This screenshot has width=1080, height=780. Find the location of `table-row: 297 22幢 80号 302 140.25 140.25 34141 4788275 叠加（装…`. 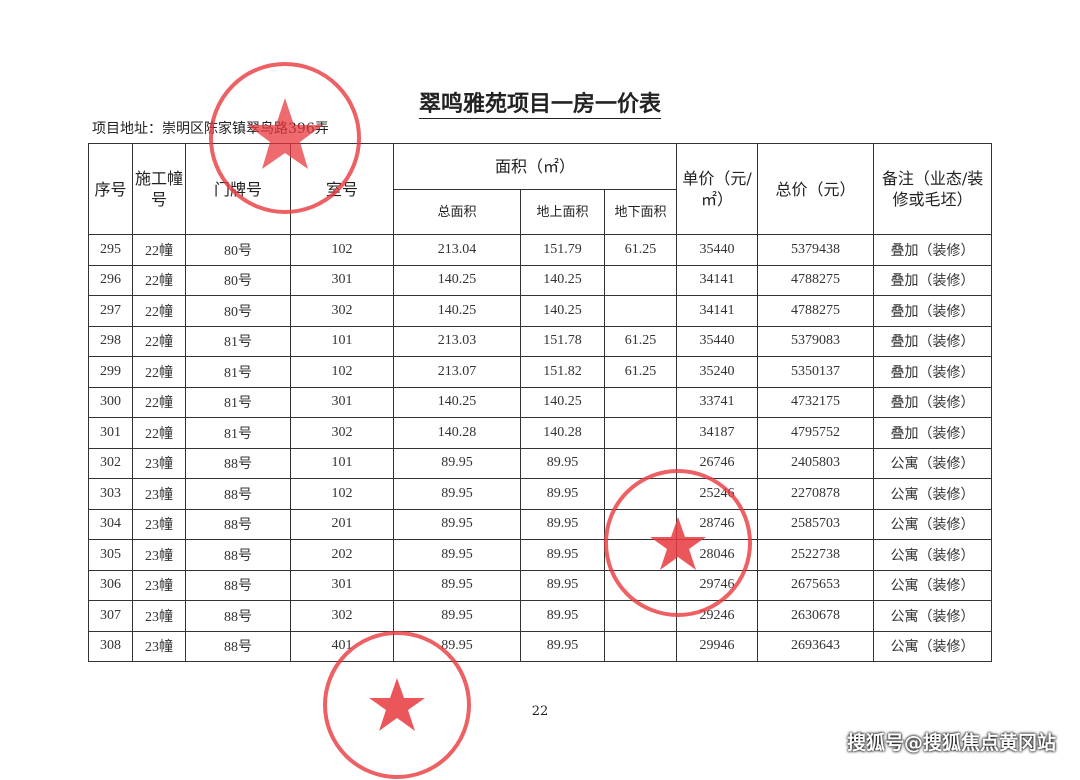

table-row: 297 22幢 80号 302 140.25 140.25 34141 4788275 叠加（装… is located at coordinates (540, 311).